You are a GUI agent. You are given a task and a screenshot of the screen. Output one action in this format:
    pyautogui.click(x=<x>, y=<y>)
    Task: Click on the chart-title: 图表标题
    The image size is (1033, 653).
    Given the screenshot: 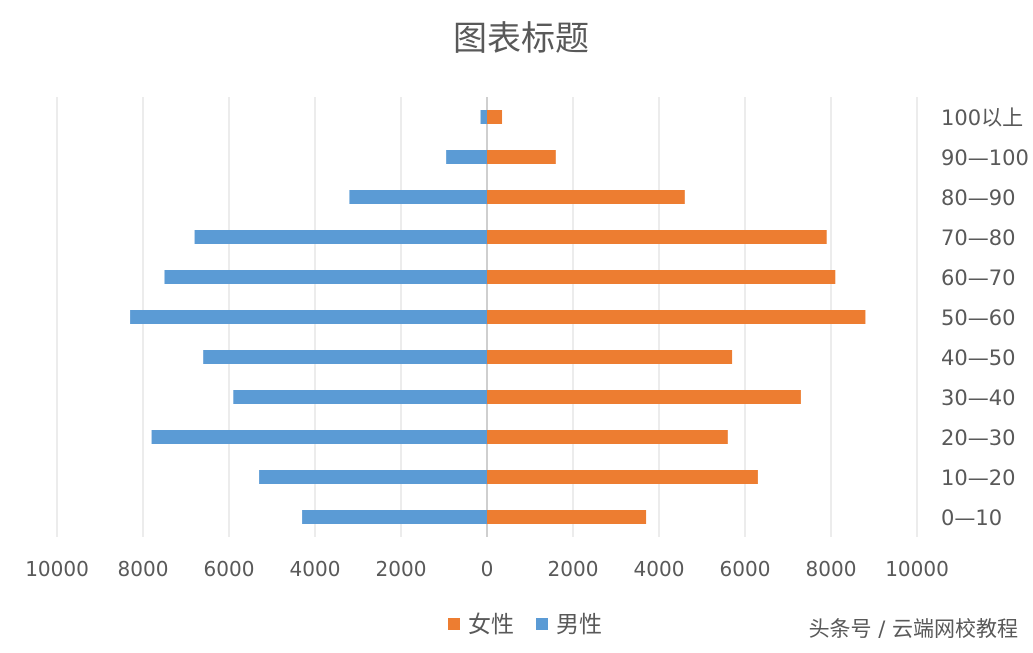 What is the action you would take?
    pyautogui.click(x=521, y=39)
    